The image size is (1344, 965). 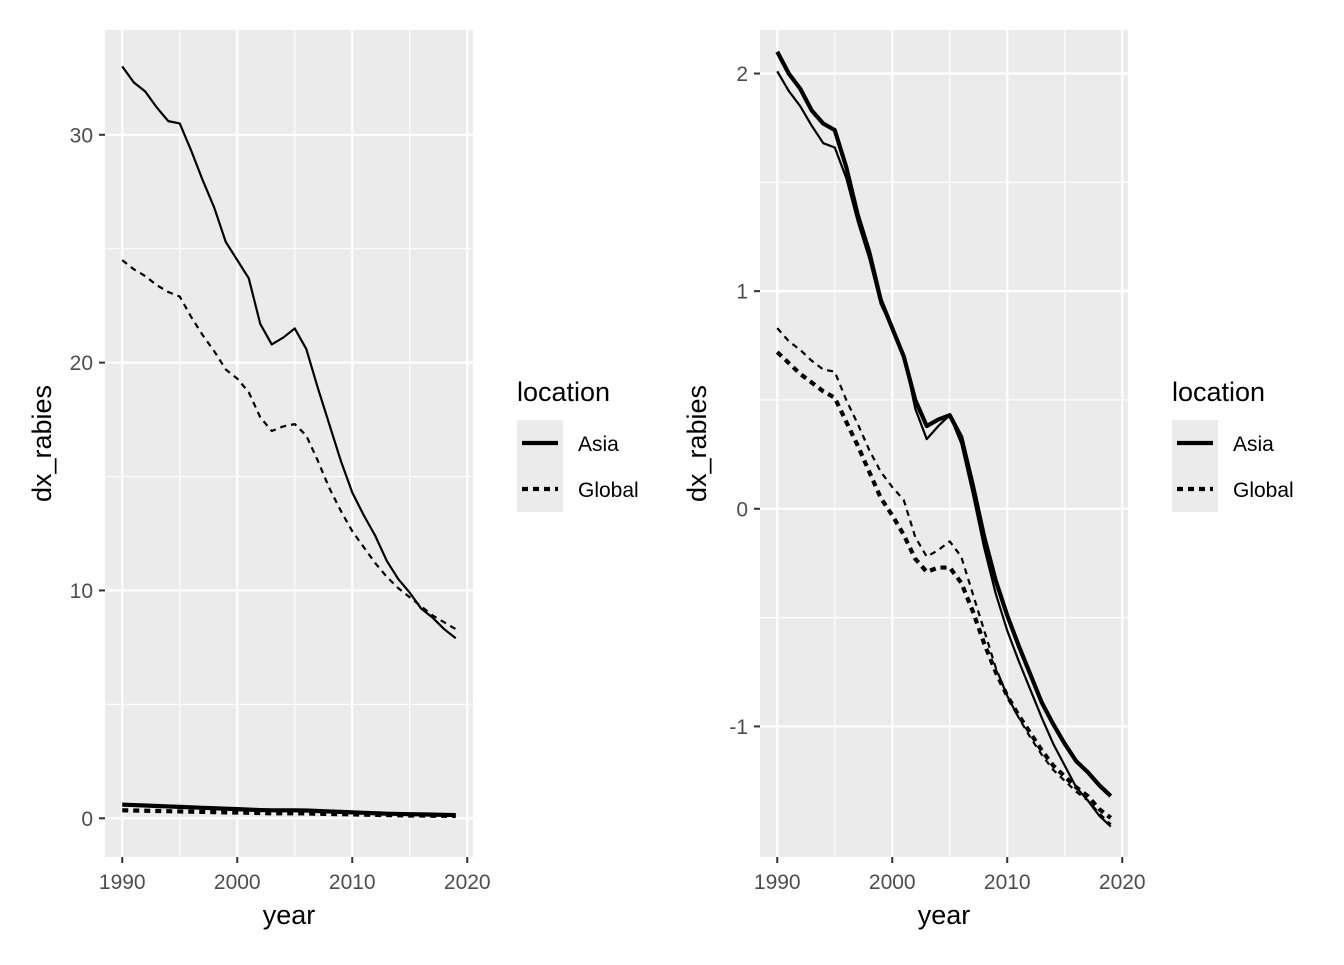 I want to click on left-legend-title: location, so click(x=563, y=392).